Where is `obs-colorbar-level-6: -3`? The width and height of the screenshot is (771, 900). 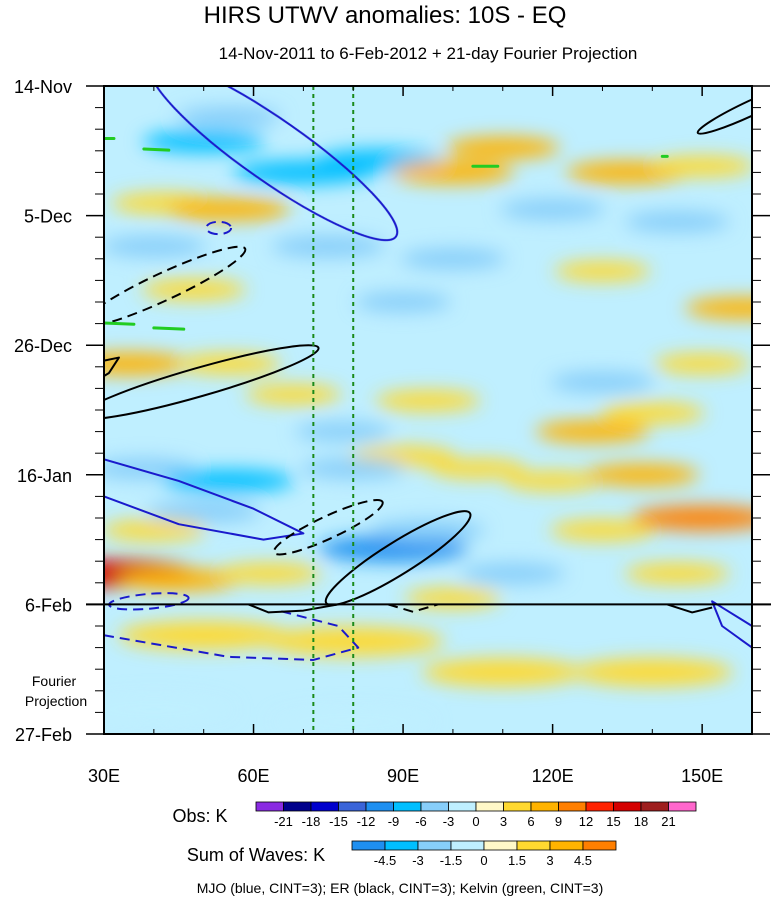
obs-colorbar-level-6: -3 is located at coordinates (449, 821).